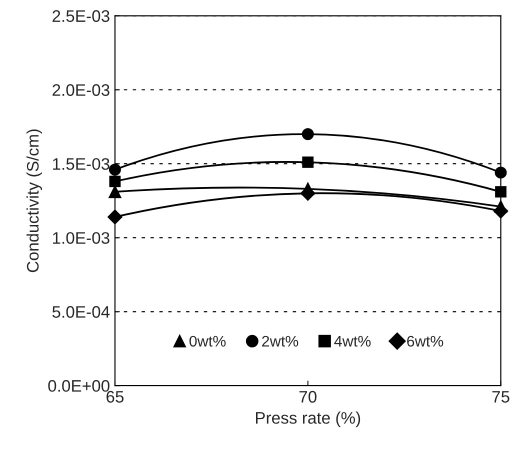 Image resolution: width=511 pixels, height=451 pixels. Describe the element at coordinates (280, 341) in the screenshot. I see `legend-label: 2wt%` at that location.